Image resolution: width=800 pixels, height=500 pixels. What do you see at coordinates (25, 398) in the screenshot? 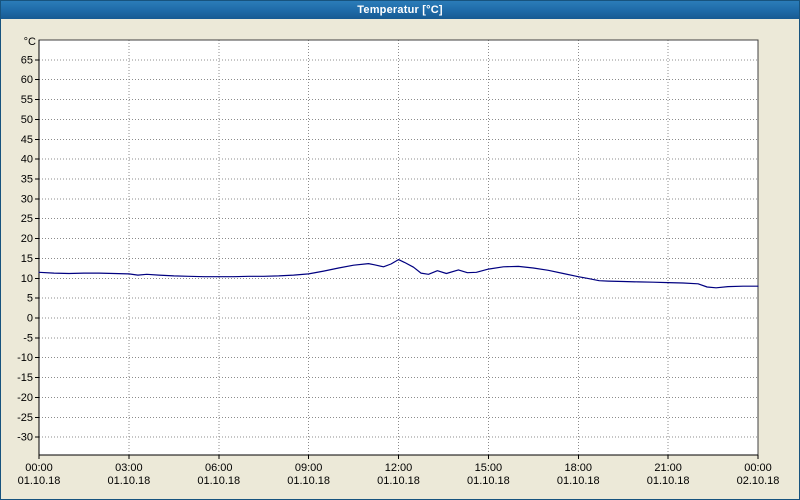
I see `svg-text: -20` at bounding box center [25, 398].